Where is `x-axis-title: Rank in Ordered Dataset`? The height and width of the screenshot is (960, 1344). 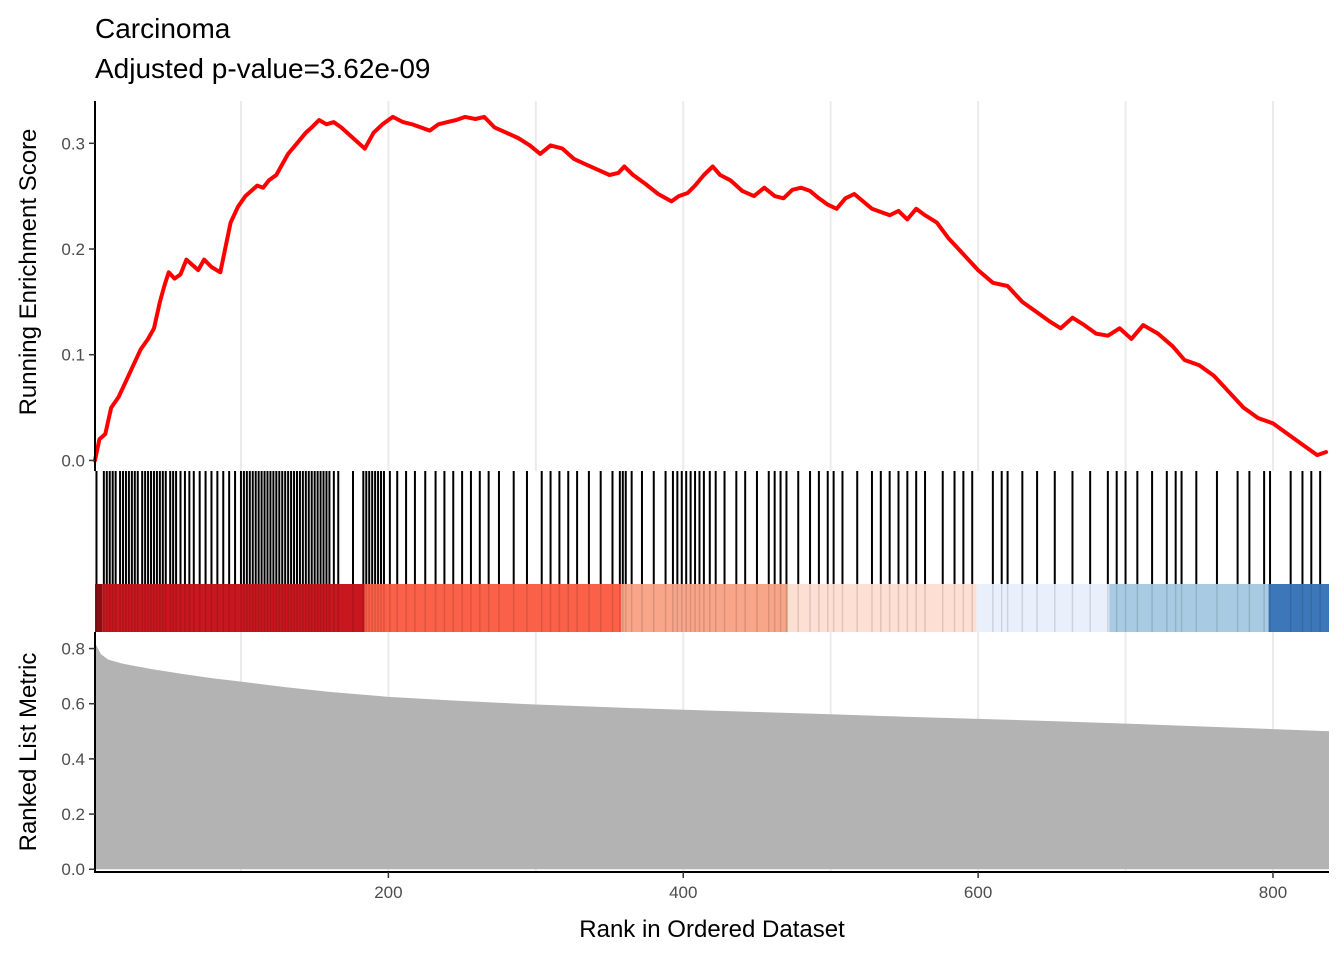 x-axis-title: Rank in Ordered Dataset is located at coordinates (712, 929).